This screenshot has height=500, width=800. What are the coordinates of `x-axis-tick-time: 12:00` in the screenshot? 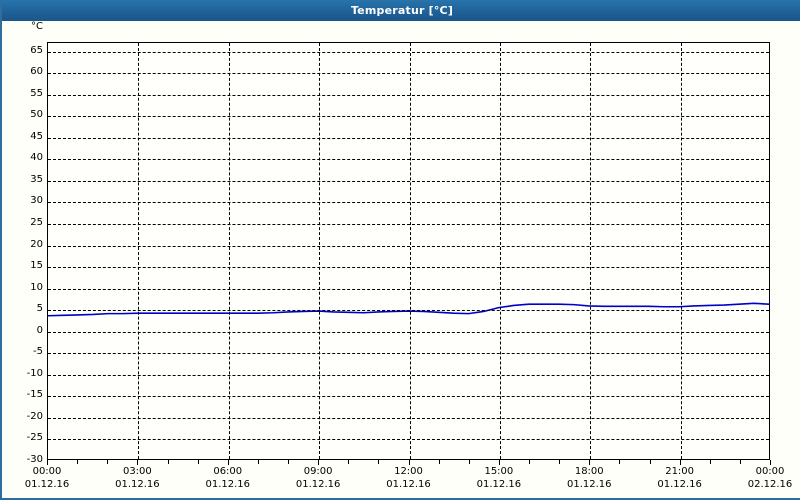 It's located at (408, 471).